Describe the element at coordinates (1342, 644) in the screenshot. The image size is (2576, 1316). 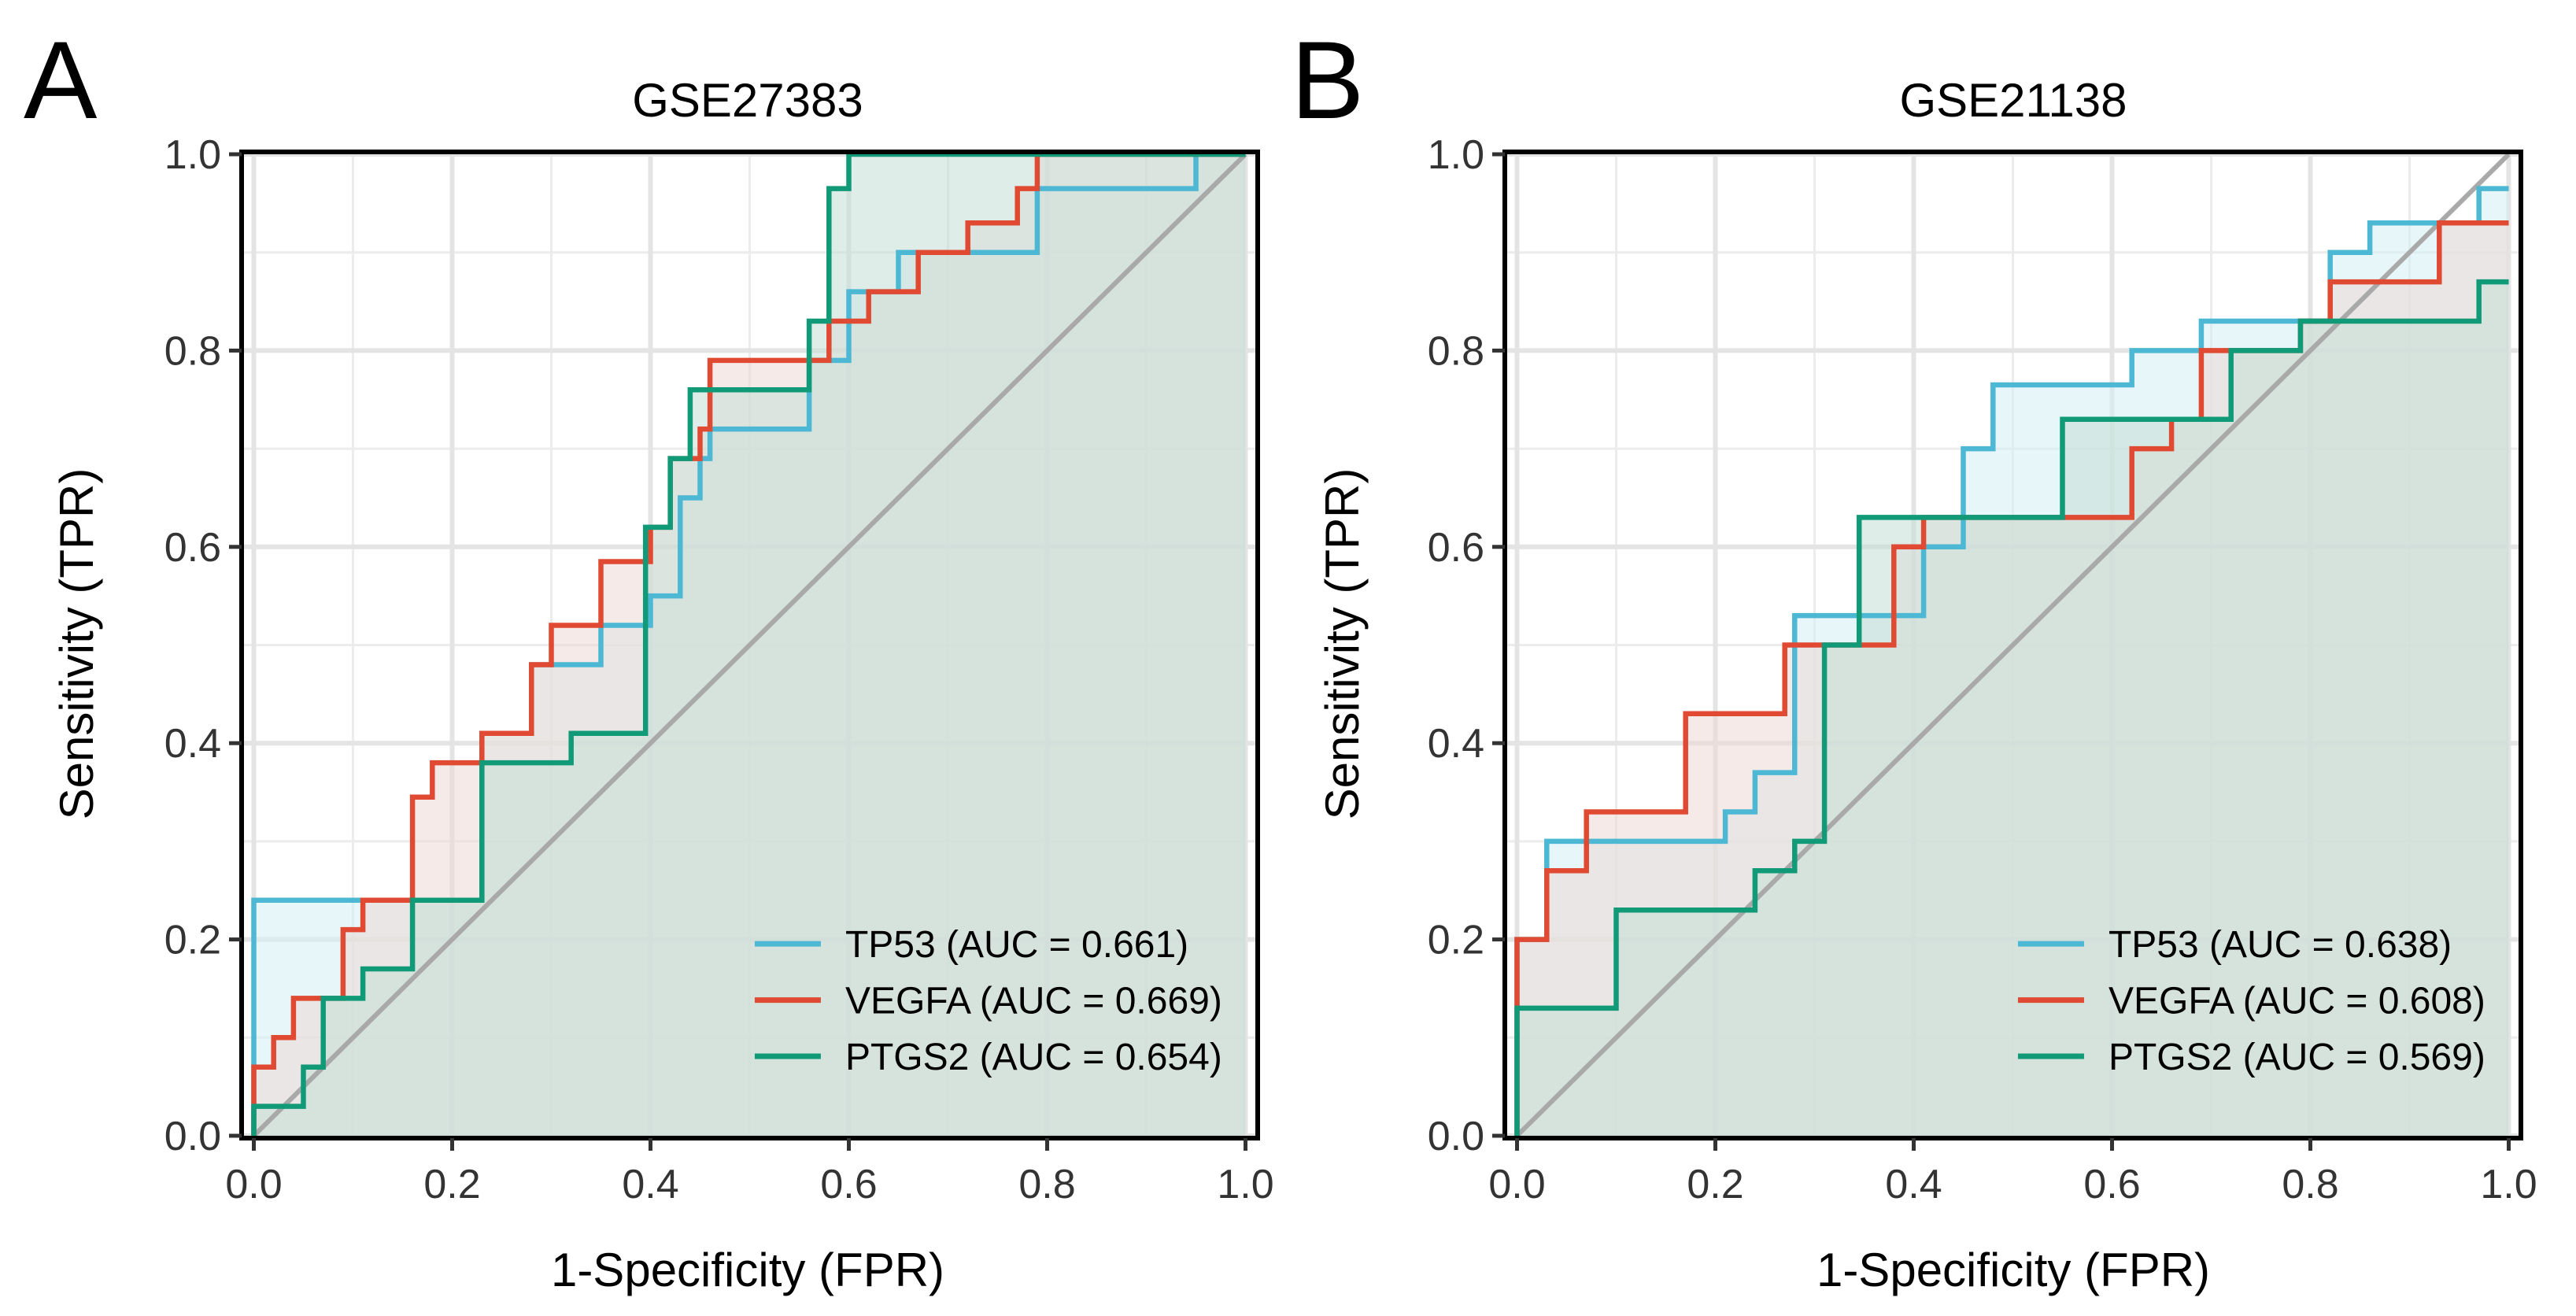
I see `panel-b-y-axis-label: Sensitivity (TPR)` at that location.